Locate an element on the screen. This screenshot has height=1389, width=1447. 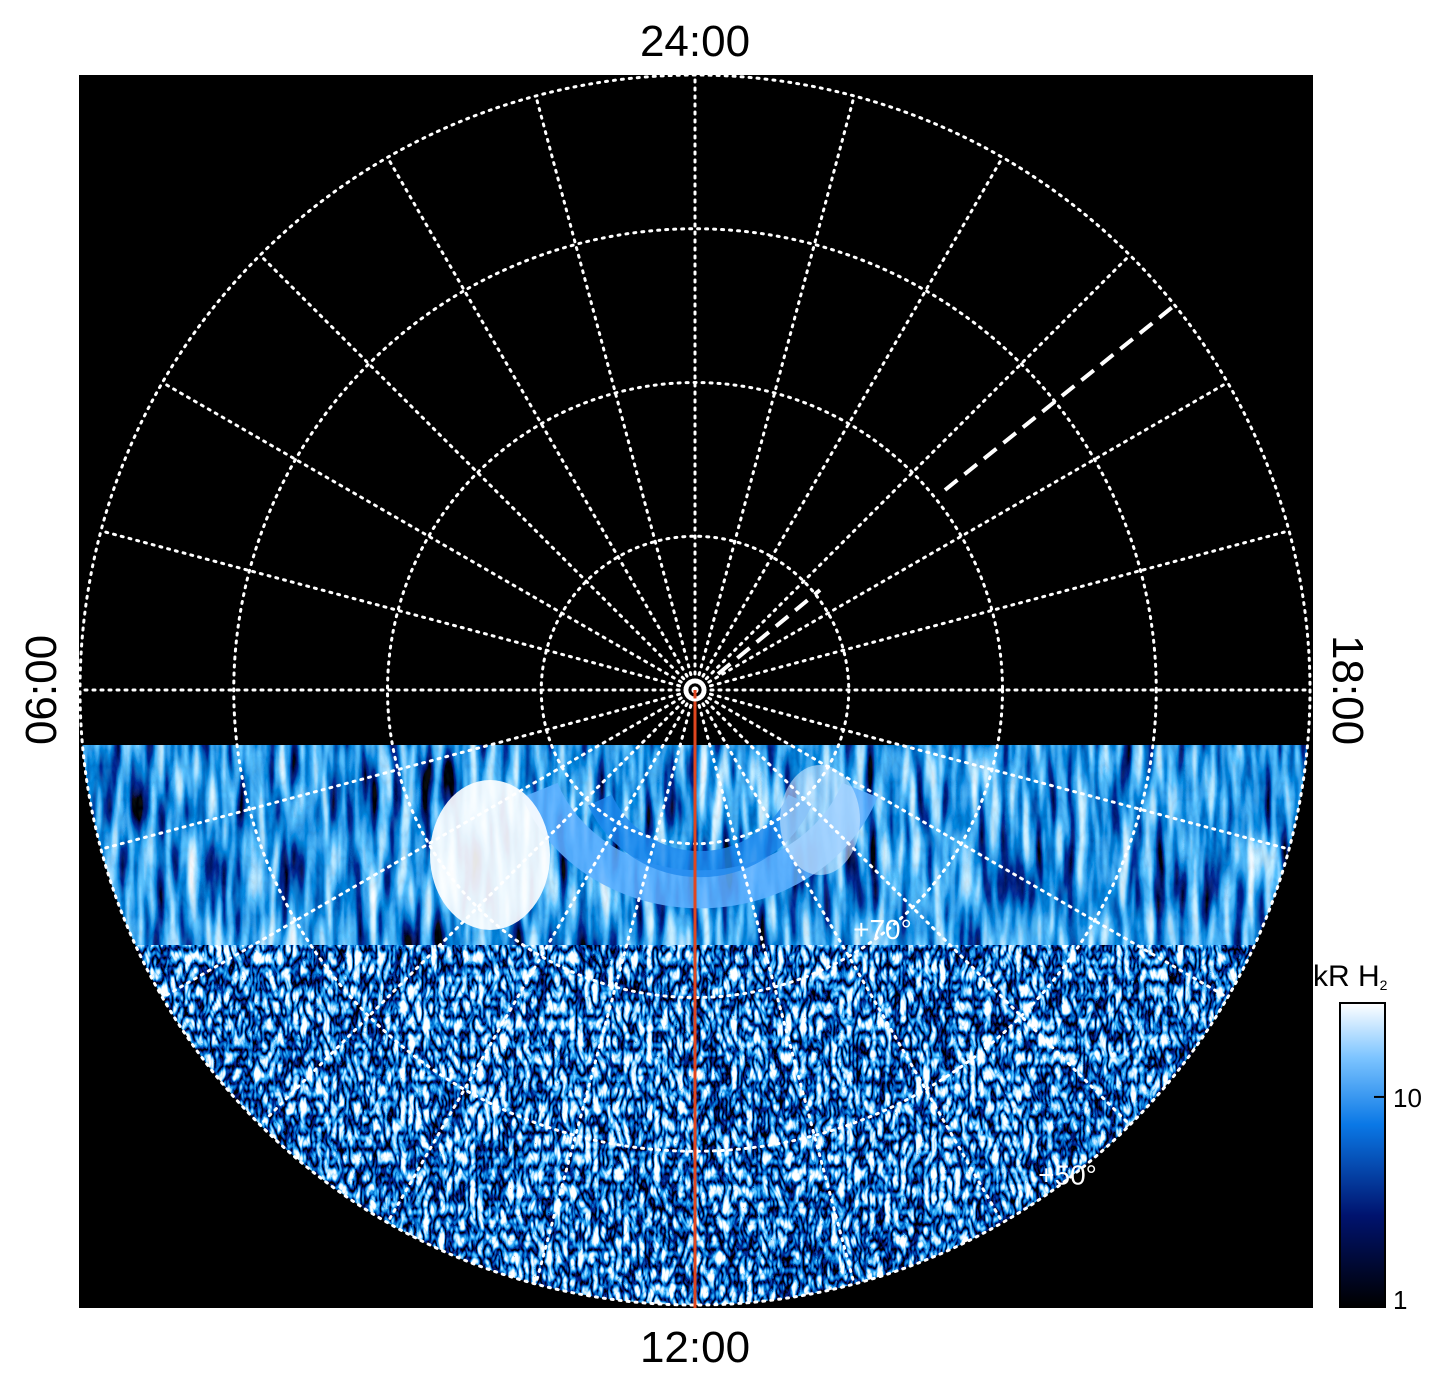
colorbar is located at coordinates (1362, 1155).